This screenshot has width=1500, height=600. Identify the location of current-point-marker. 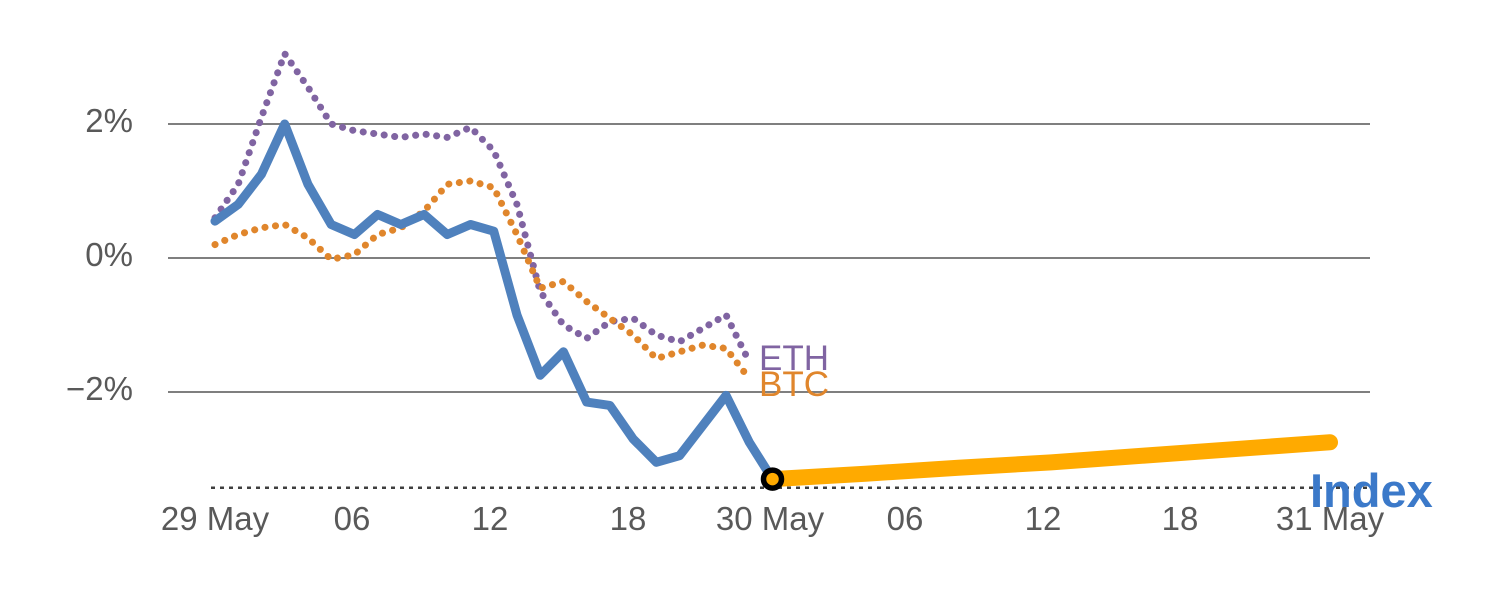
(772, 479).